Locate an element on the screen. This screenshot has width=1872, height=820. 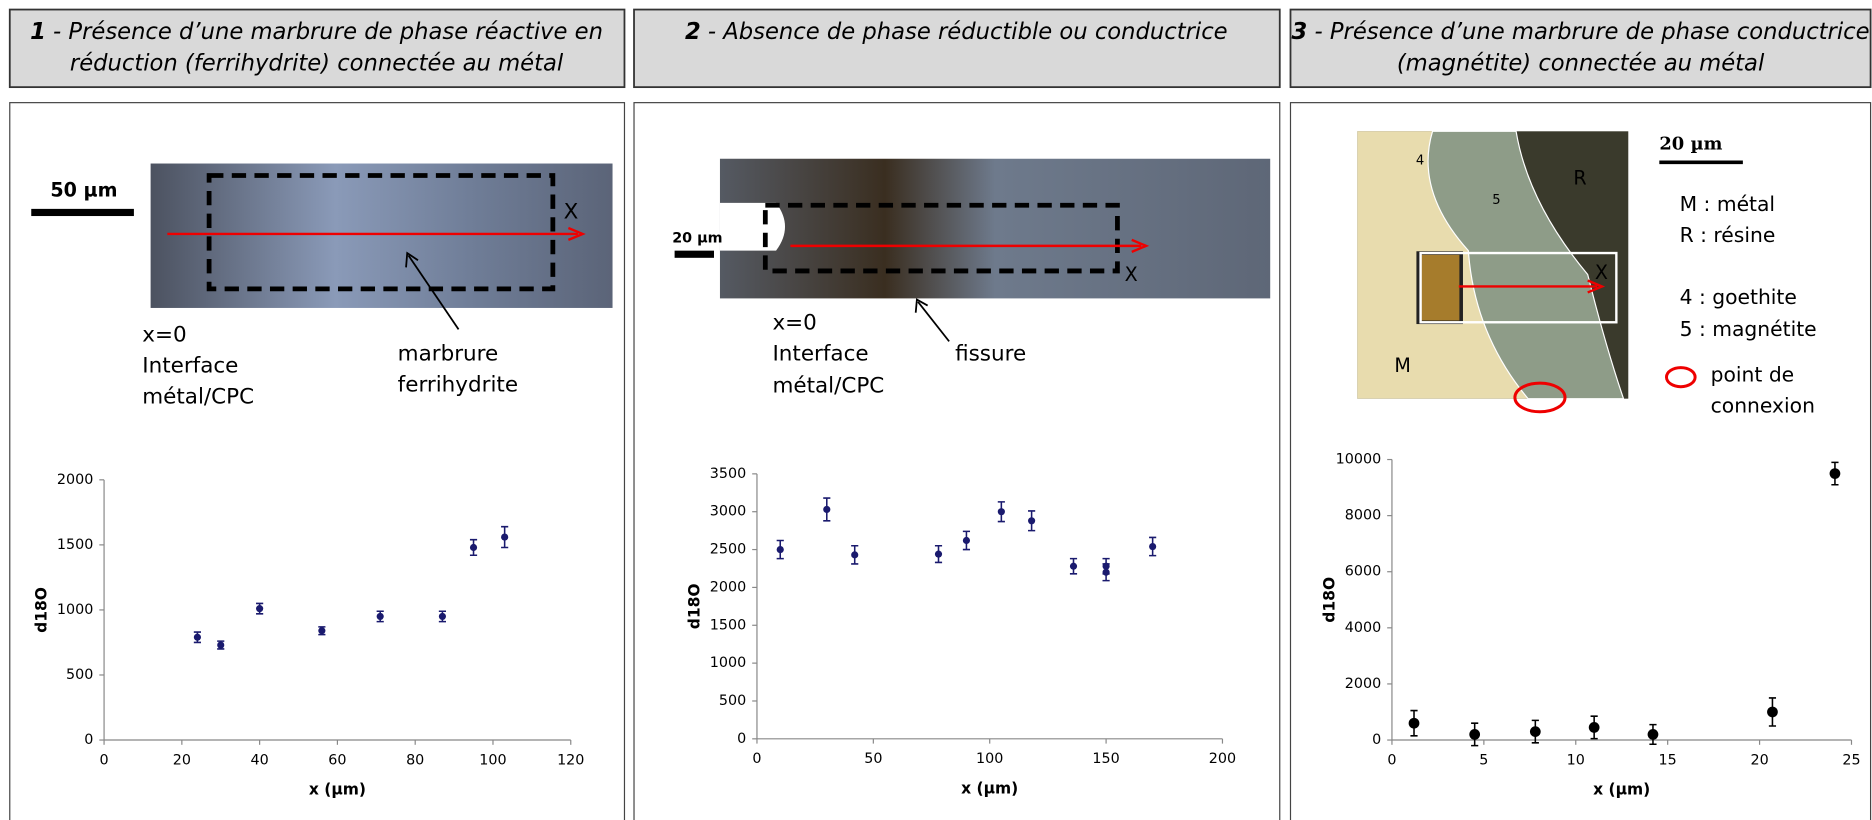
header-number: 1 is located at coordinates (38, 32).